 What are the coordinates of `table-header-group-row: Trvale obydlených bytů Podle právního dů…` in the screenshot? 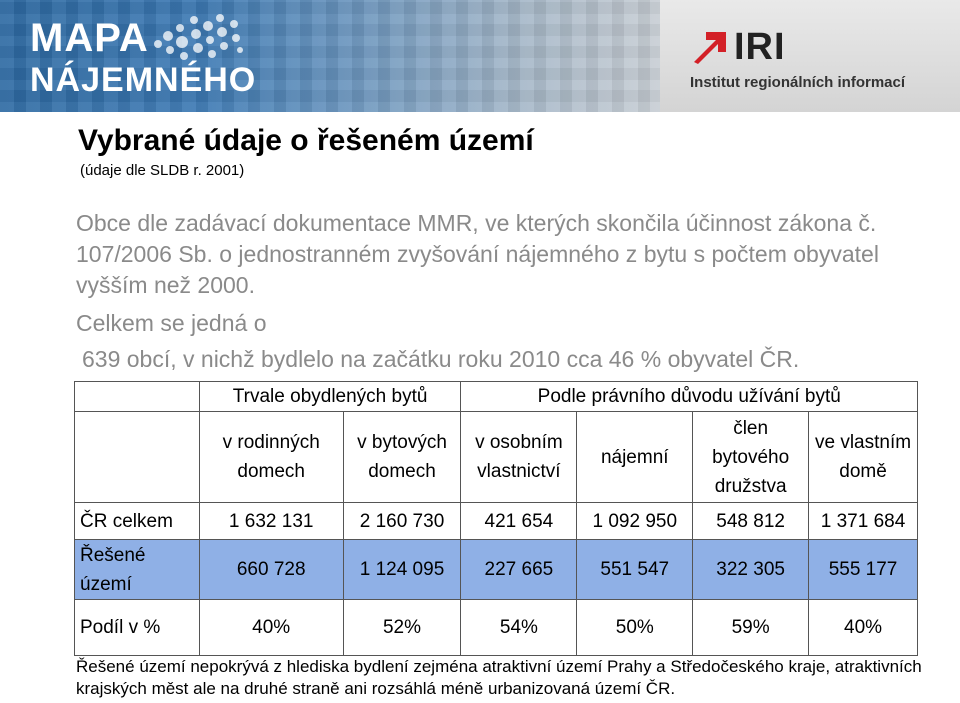 It's located at (496, 396).